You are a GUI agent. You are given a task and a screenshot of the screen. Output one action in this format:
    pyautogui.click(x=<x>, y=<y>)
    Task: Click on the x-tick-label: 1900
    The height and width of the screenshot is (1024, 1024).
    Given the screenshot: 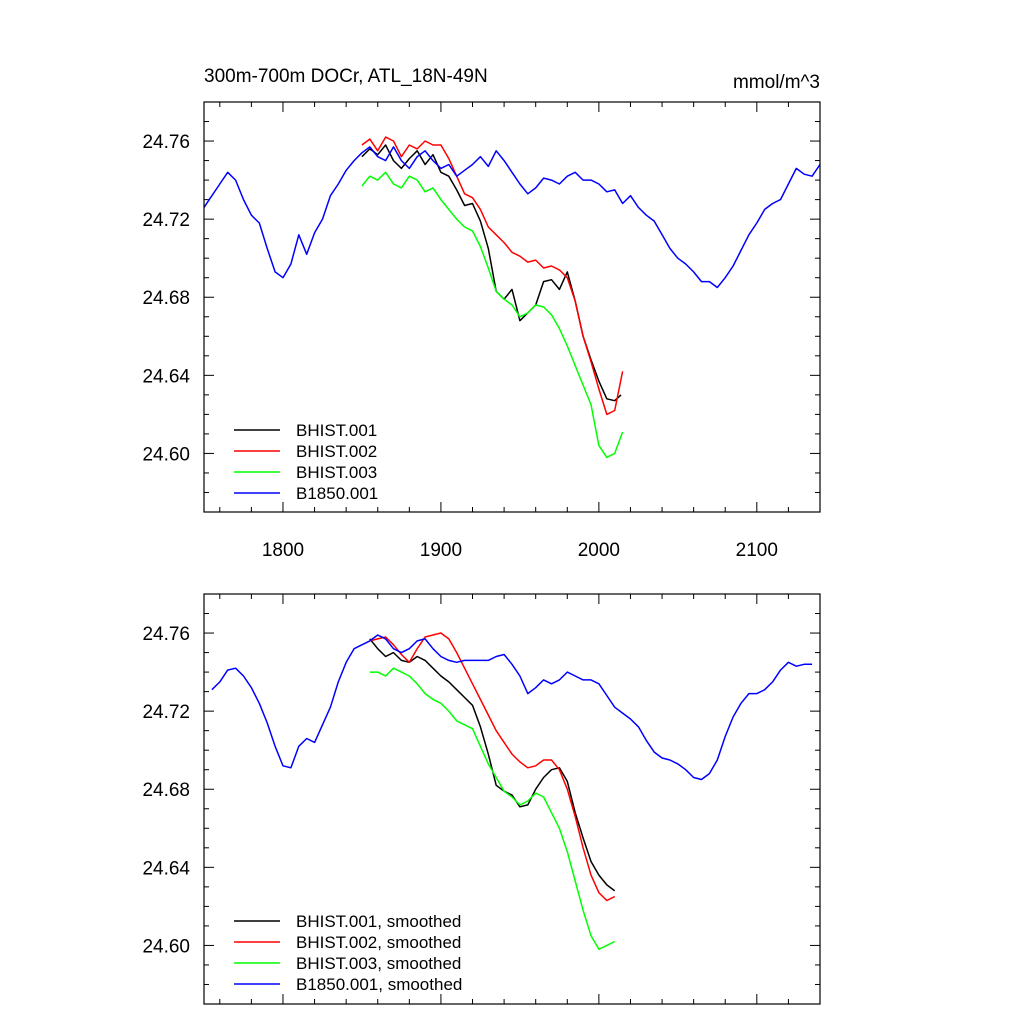 What is the action you would take?
    pyautogui.click(x=441, y=550)
    